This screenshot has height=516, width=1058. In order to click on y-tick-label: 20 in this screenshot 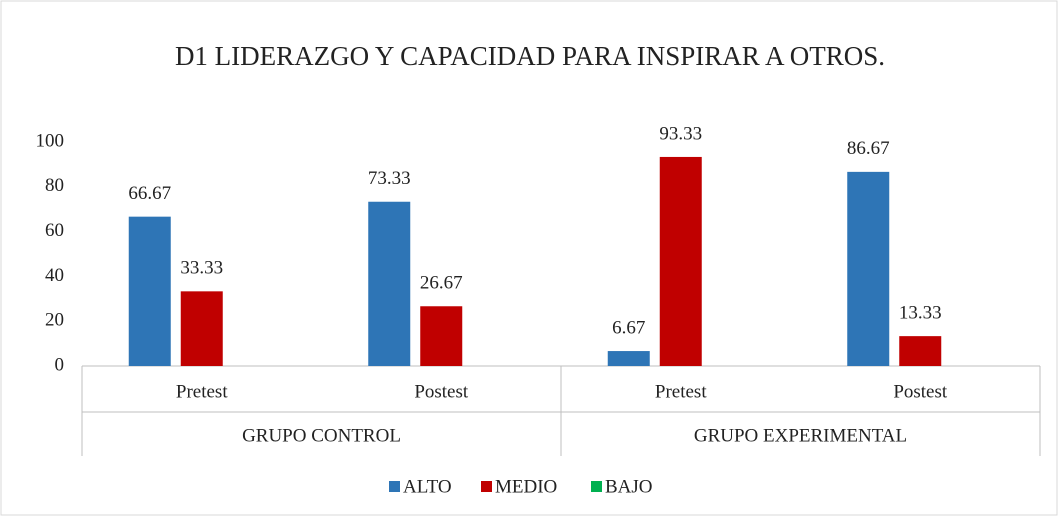, I will do `click(54, 320)`.